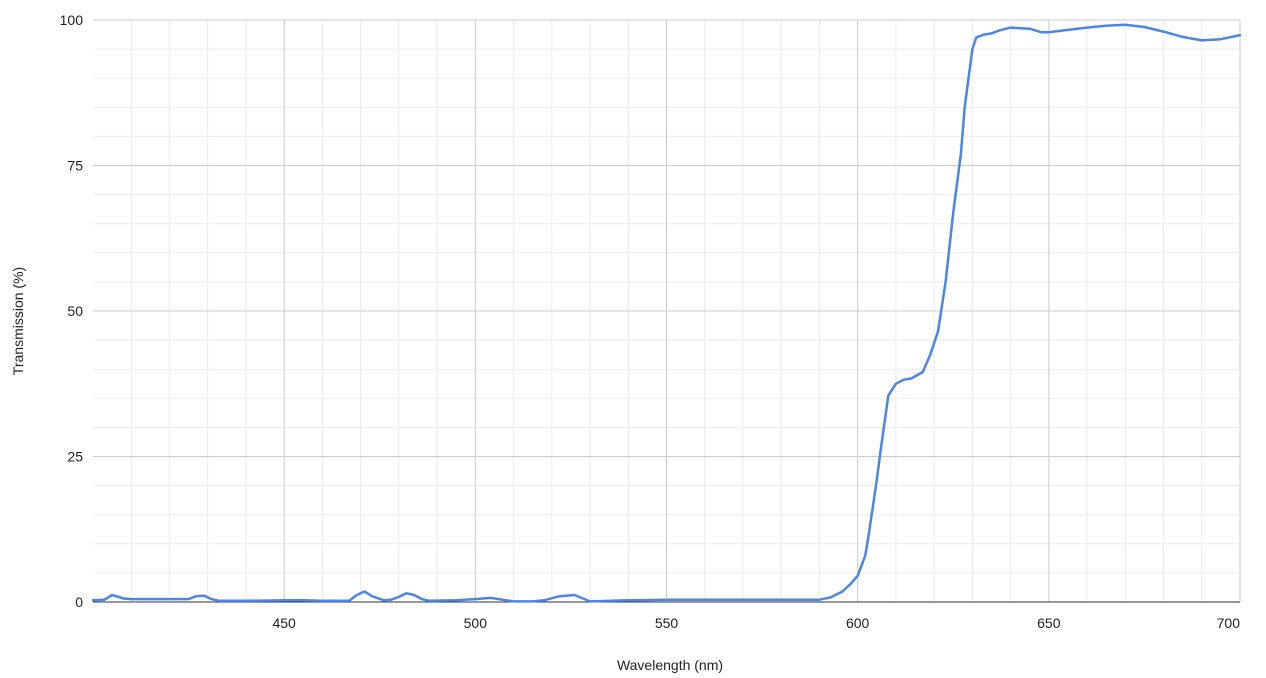 This screenshot has width=1266, height=678. Describe the element at coordinates (1229, 623) in the screenshot. I see `x-tick-label: 700` at that location.